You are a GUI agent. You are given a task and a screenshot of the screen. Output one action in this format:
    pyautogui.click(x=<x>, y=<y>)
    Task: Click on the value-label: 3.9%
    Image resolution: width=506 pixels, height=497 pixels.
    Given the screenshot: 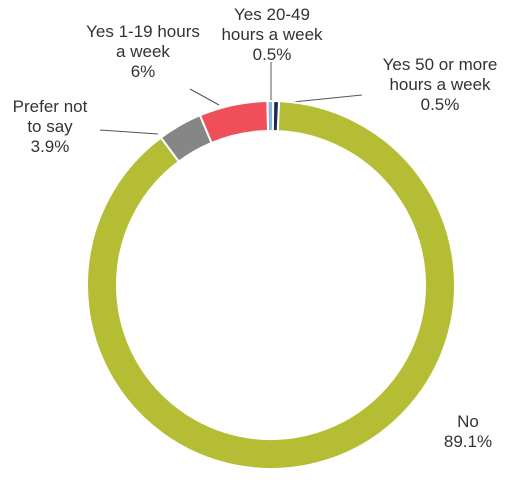 What is the action you would take?
    pyautogui.click(x=50, y=146)
    